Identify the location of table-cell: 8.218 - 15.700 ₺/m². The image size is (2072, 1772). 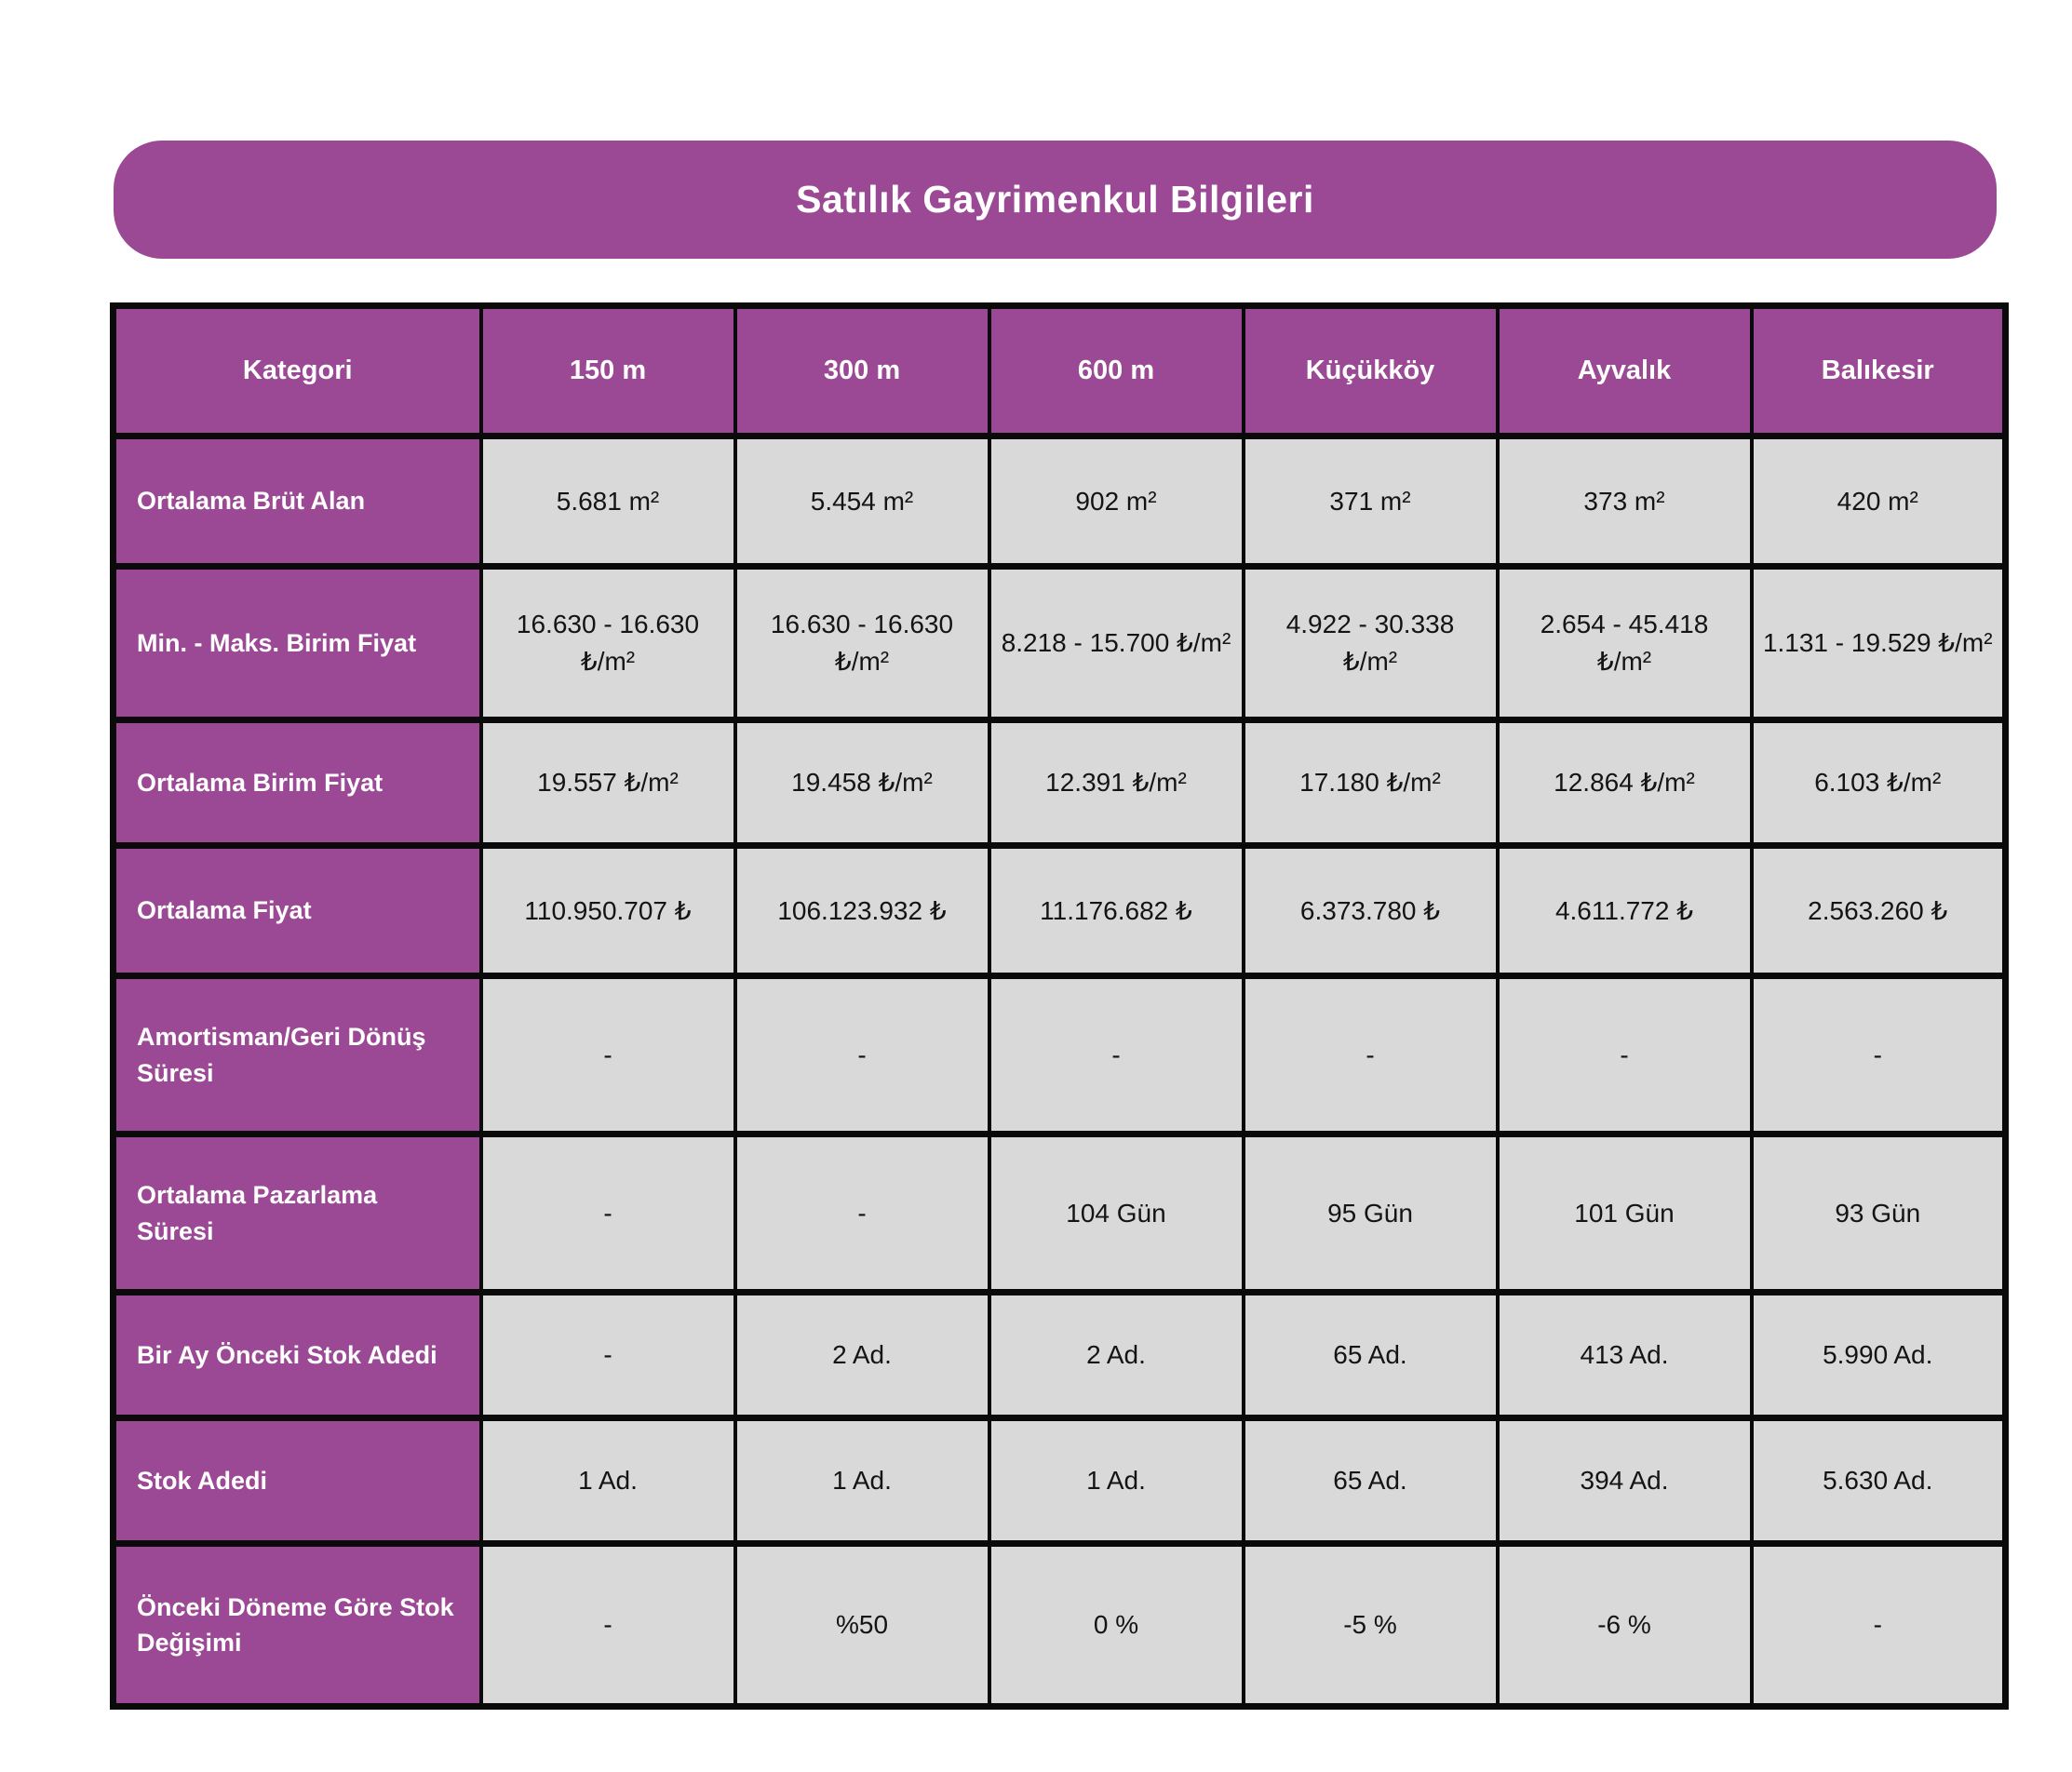
(1116, 643).